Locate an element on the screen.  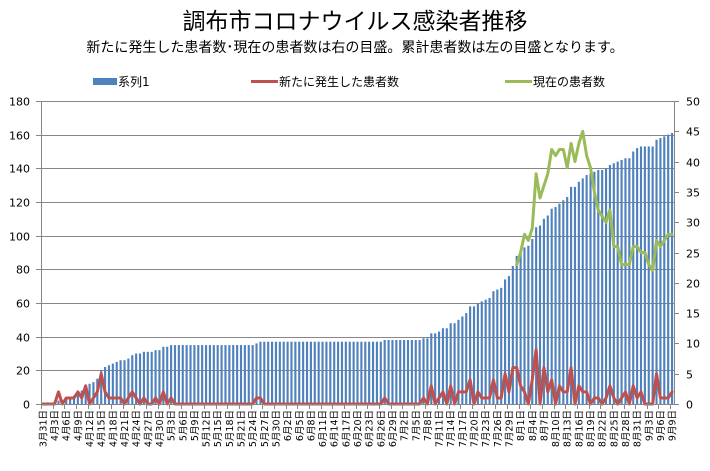
legend-swatch-line-icon is located at coordinates (264, 81).